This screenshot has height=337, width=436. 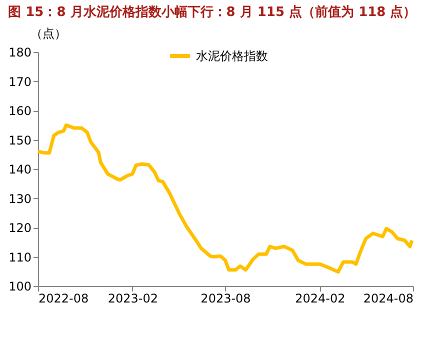 I want to click on y-tick-label: 170, so click(x=20, y=81).